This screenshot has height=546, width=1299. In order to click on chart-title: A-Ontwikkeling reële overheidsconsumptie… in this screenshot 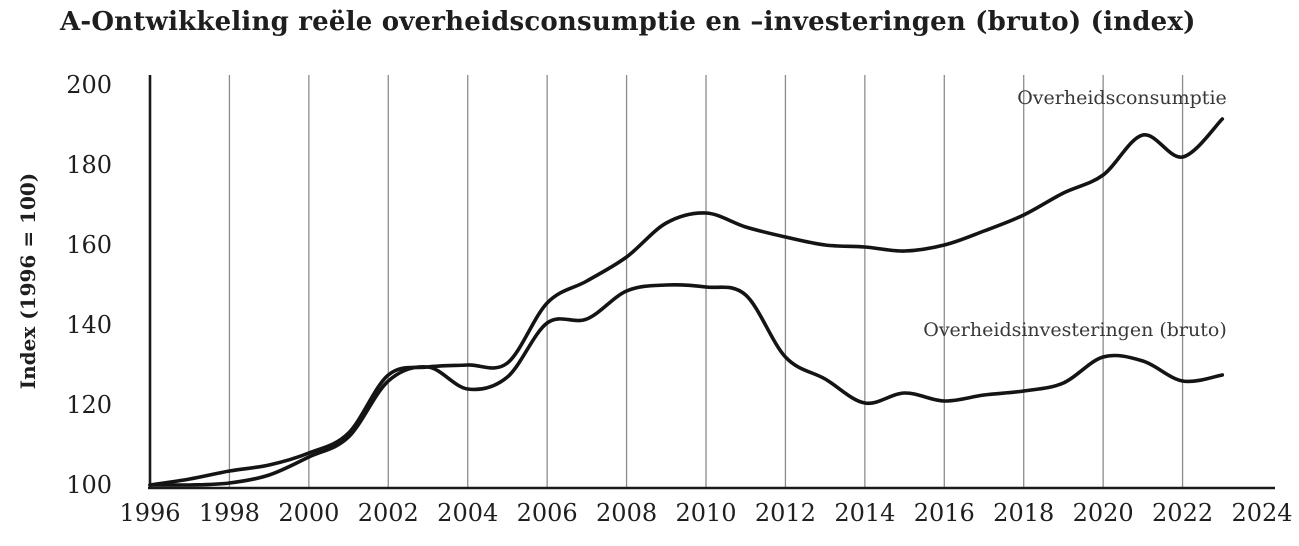, I will do `click(628, 22)`.